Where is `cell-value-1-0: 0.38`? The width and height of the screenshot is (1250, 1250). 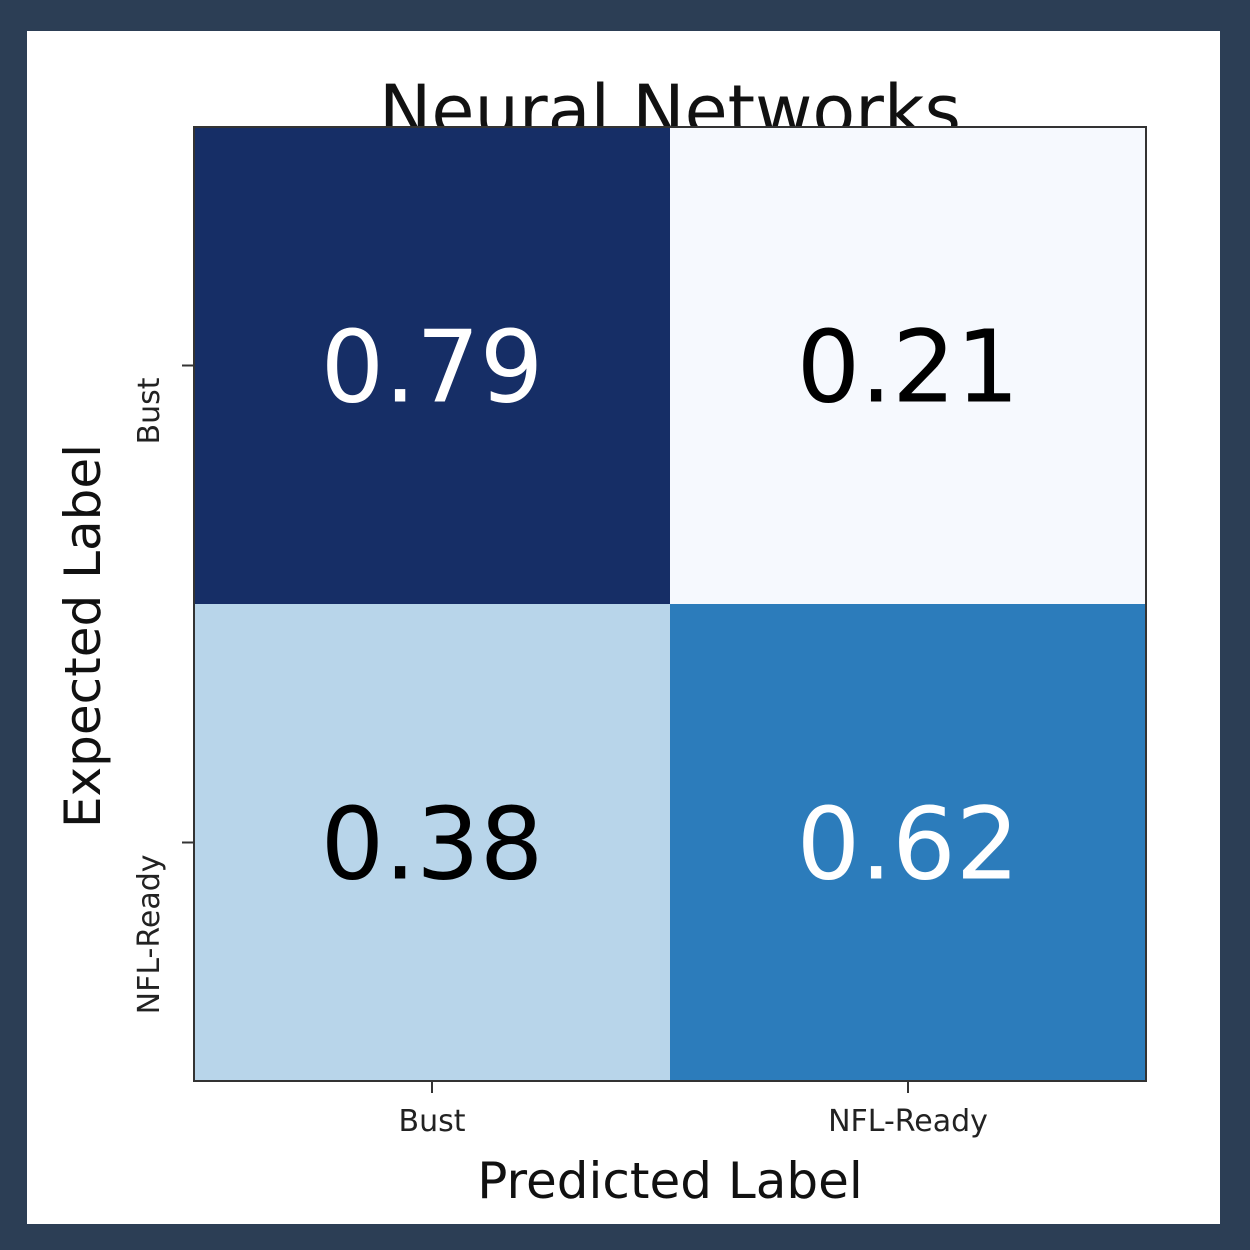 cell-value-1-0: 0.38 is located at coordinates (432, 844).